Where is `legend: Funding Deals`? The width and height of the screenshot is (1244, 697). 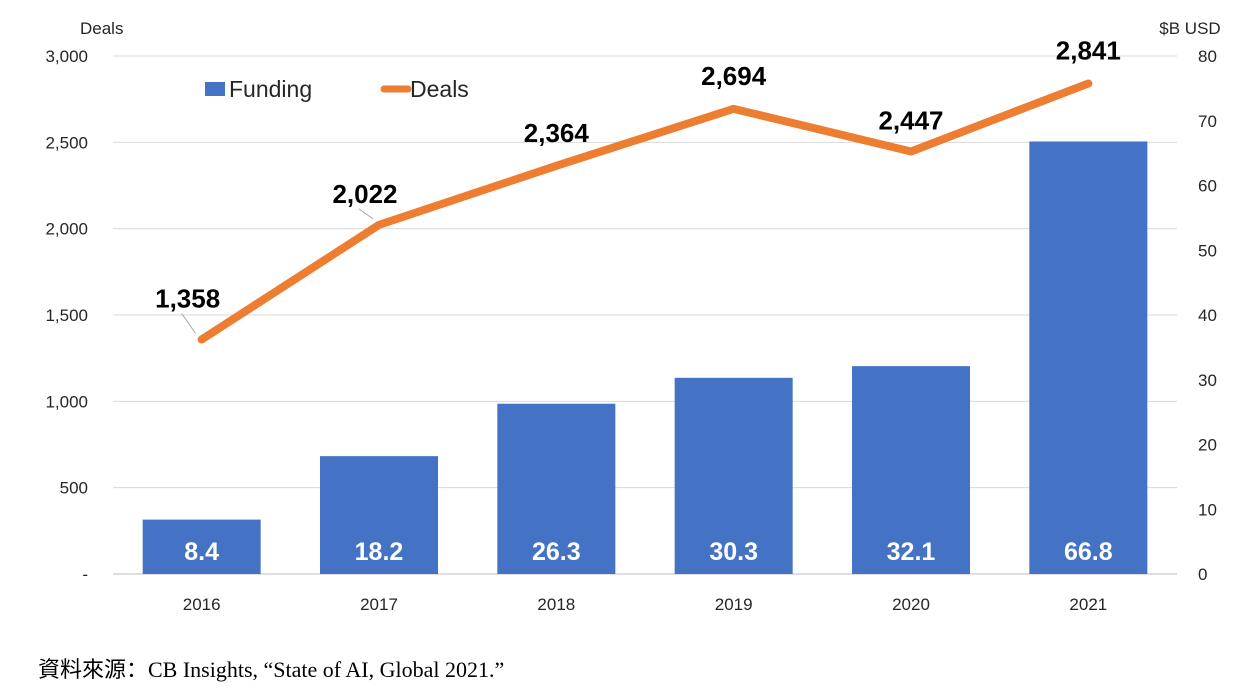
legend: Funding Deals is located at coordinates (337, 89).